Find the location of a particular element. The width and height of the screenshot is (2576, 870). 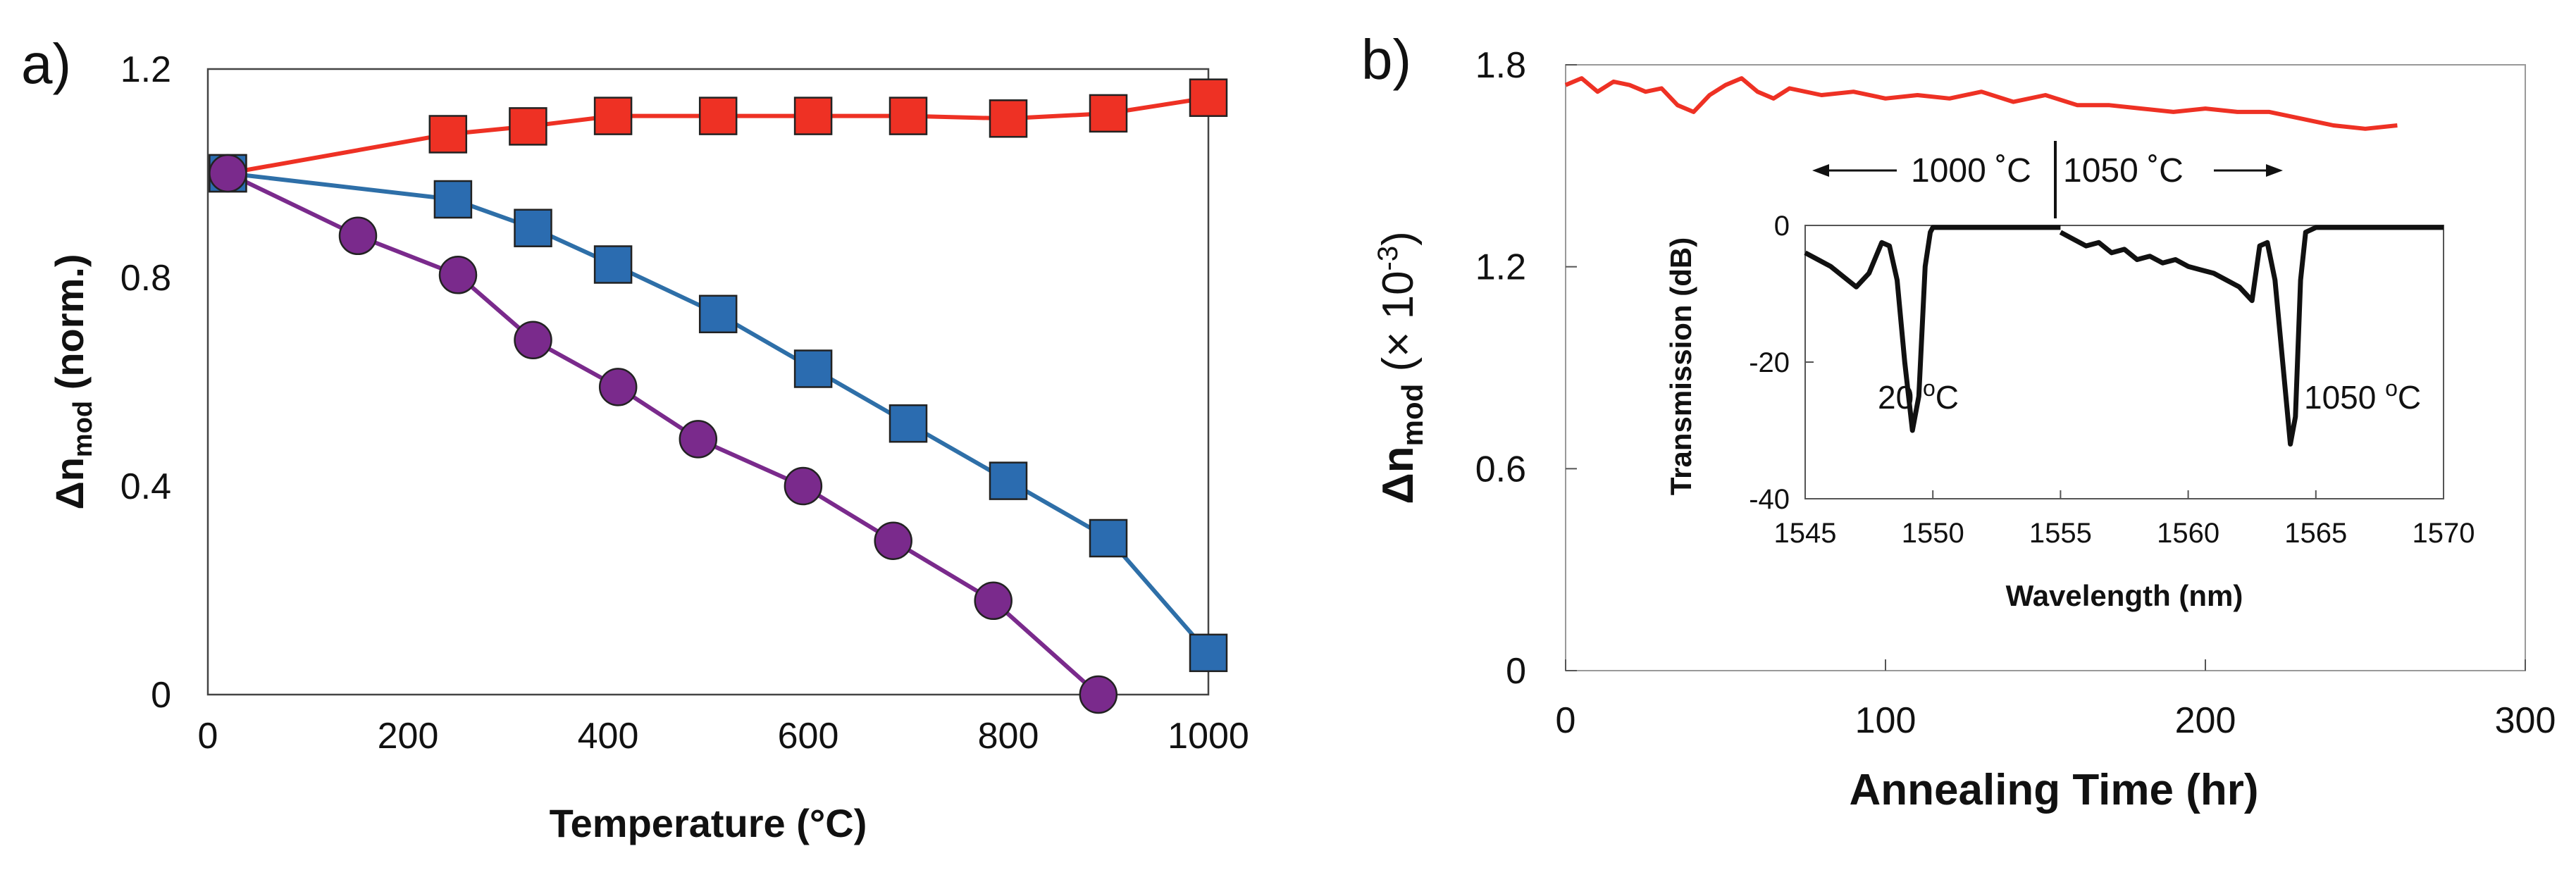

left-arrow-label: 1000 ˚C is located at coordinates (1971, 170).